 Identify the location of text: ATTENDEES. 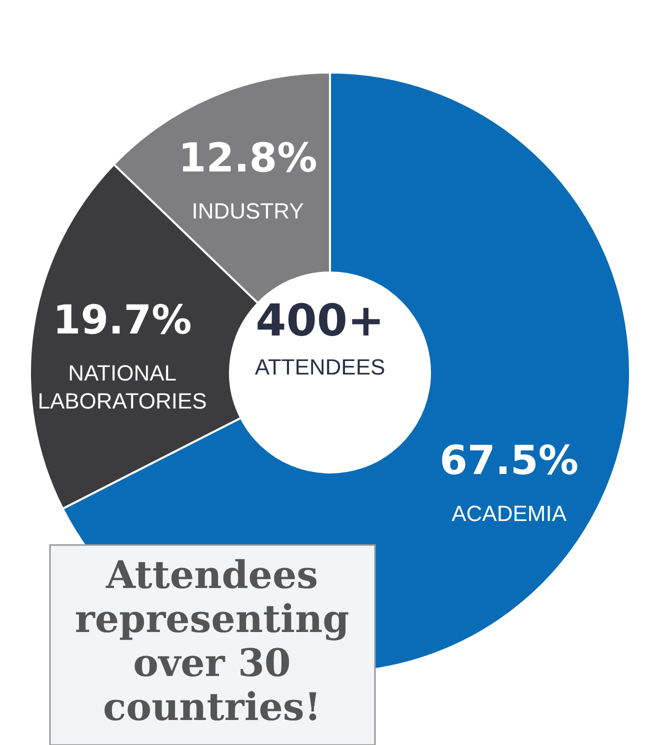
(320, 367).